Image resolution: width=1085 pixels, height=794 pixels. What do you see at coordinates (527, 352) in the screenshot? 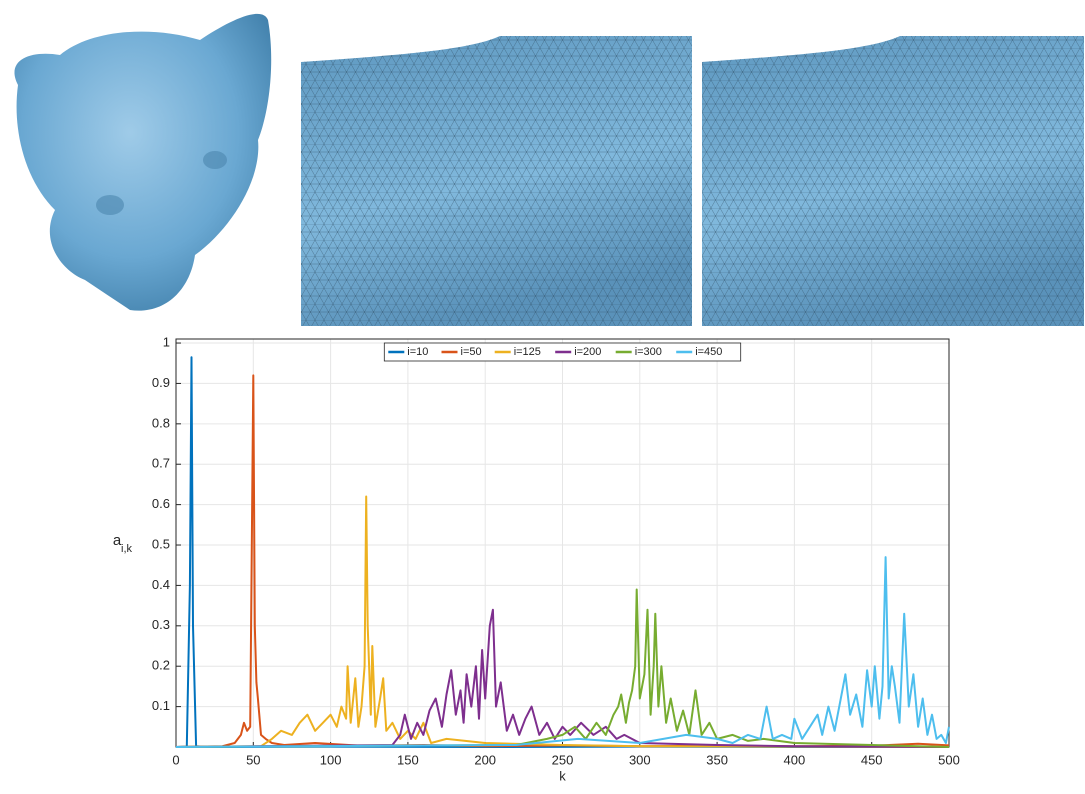
I see `legend-label: i=125` at bounding box center [527, 352].